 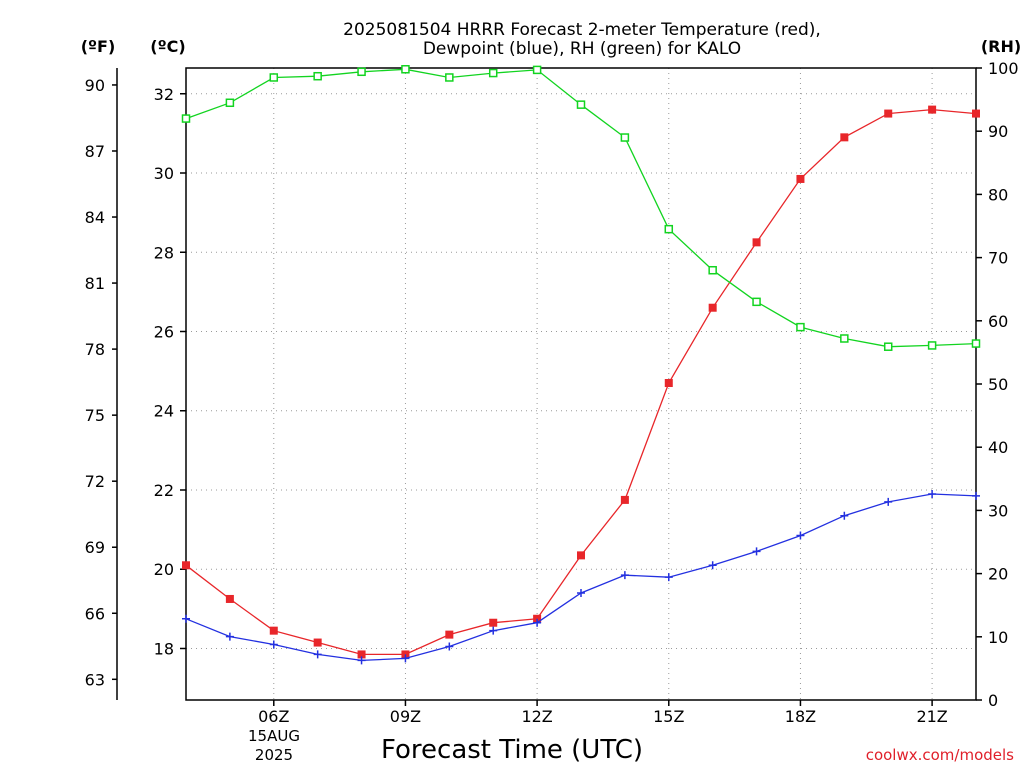 What do you see at coordinates (998, 447) in the screenshot?
I see `rh-tick-label: 40` at bounding box center [998, 447].